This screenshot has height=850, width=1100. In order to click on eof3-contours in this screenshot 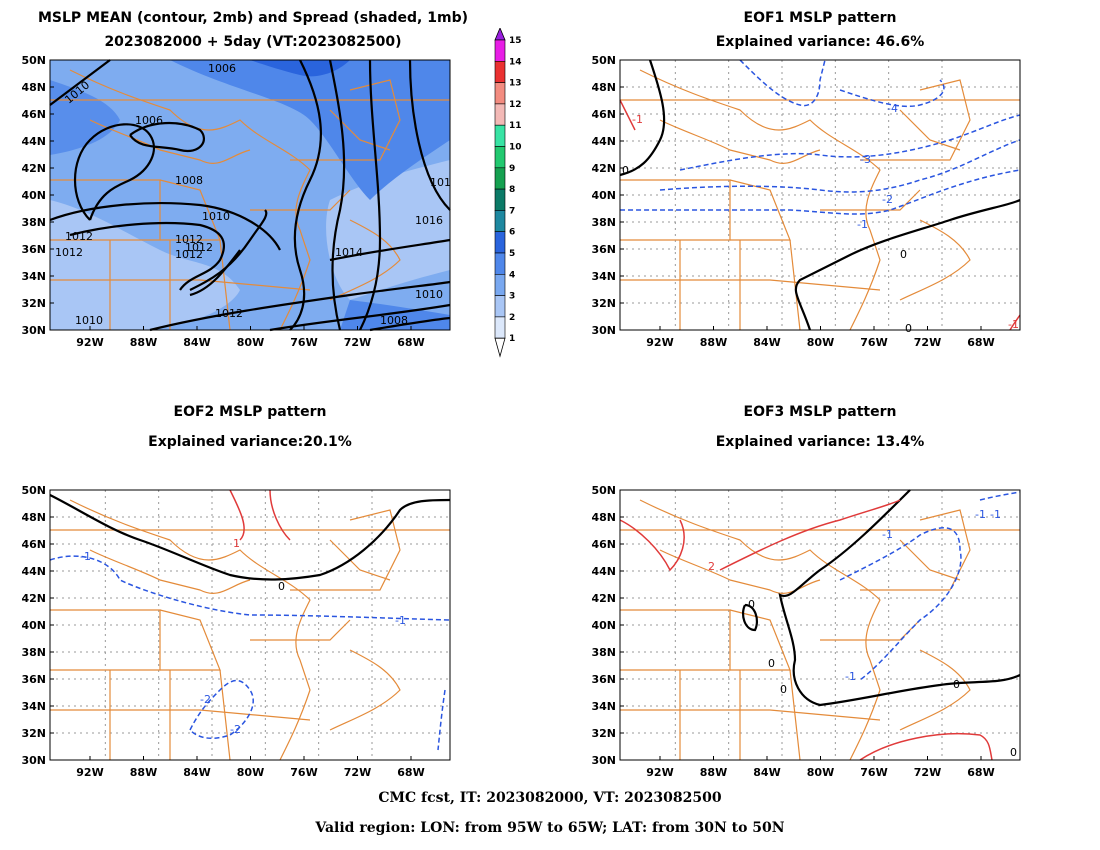, I will do `click(820, 625)`.